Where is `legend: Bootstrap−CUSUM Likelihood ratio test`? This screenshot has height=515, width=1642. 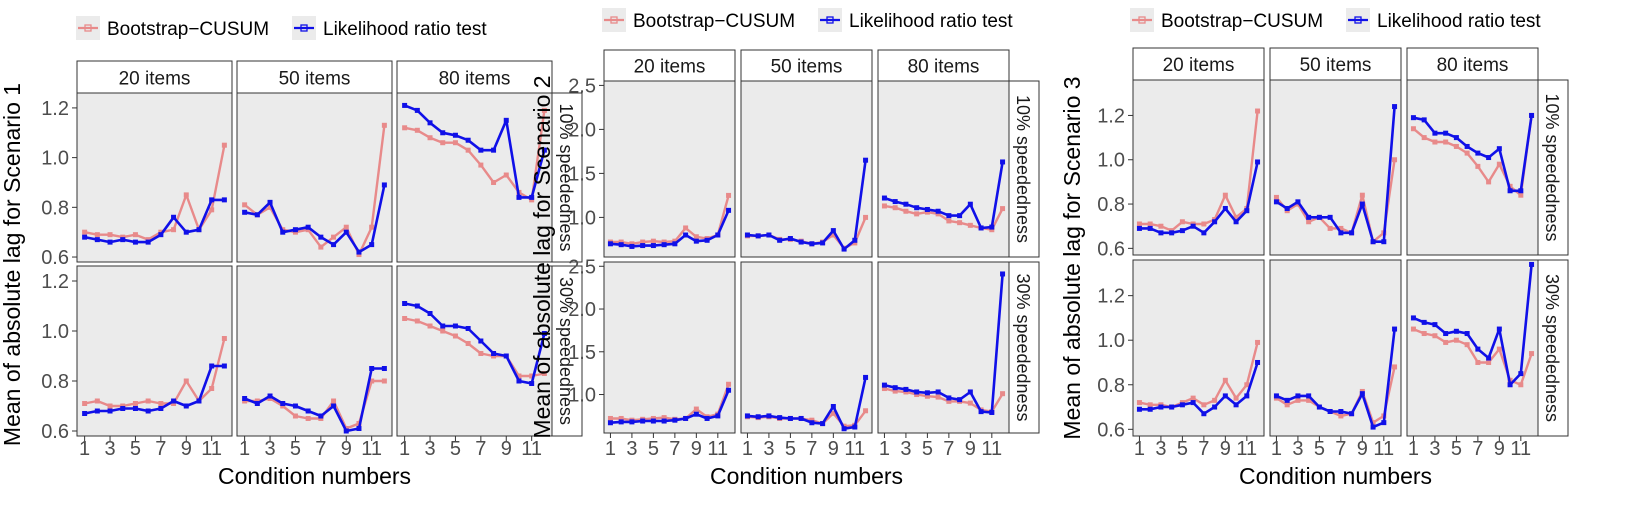 legend: Bootstrap−CUSUM Likelihood ratio test is located at coordinates (281, 28).